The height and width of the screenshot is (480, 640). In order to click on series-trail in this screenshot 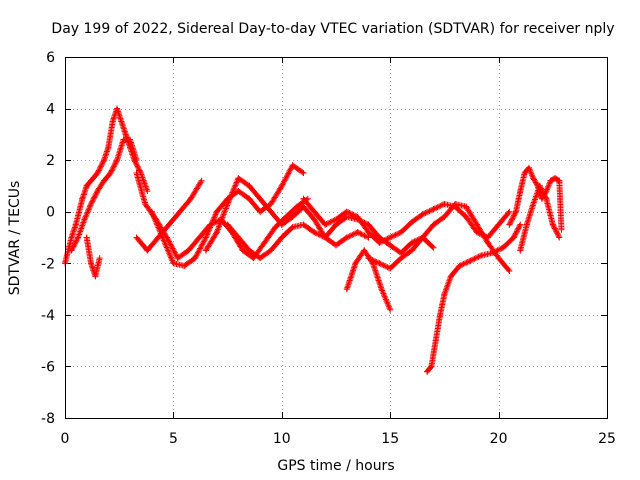, I will do `click(473, 298)`.